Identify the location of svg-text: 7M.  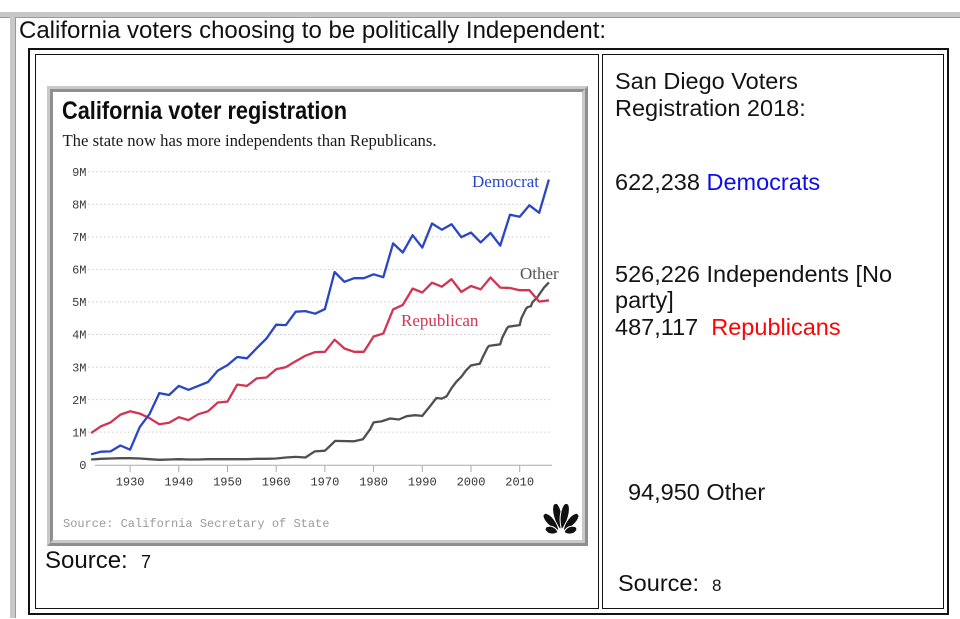
(79, 238).